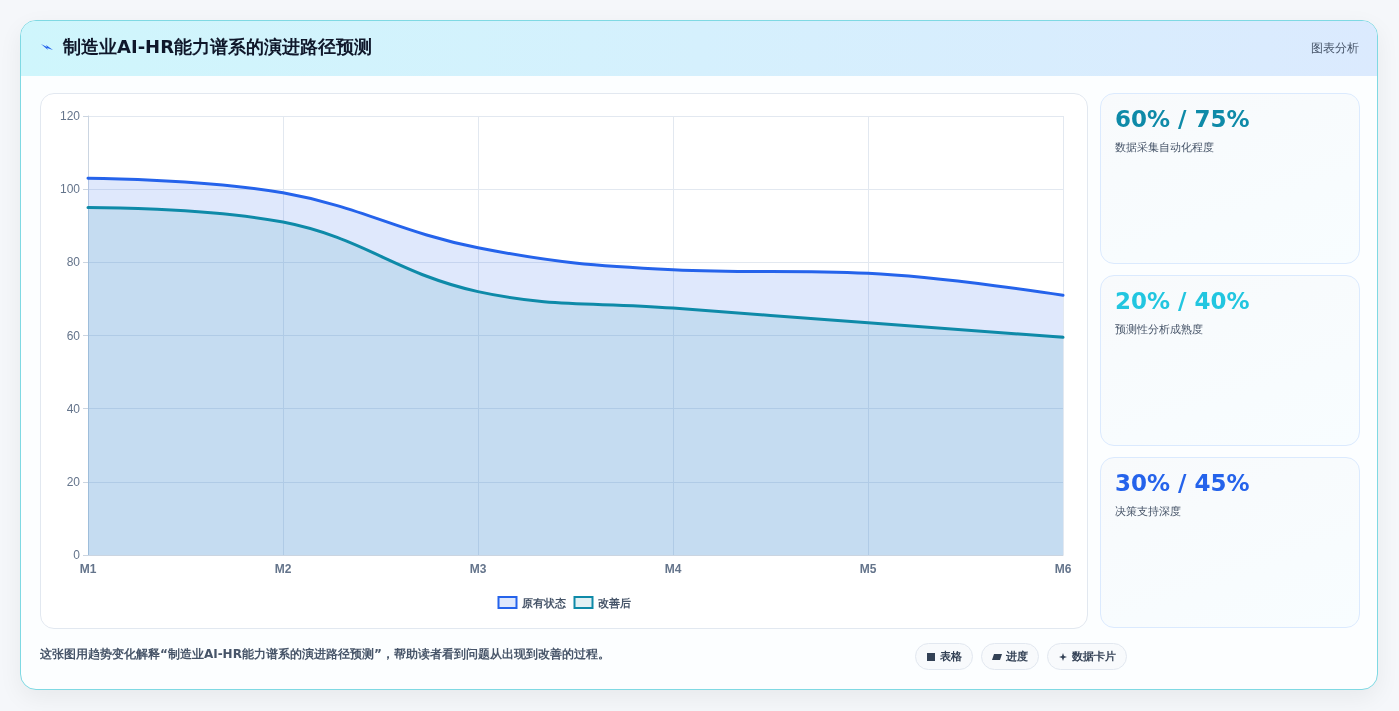 This screenshot has width=1399, height=711. I want to click on text: 进度, so click(1017, 656).